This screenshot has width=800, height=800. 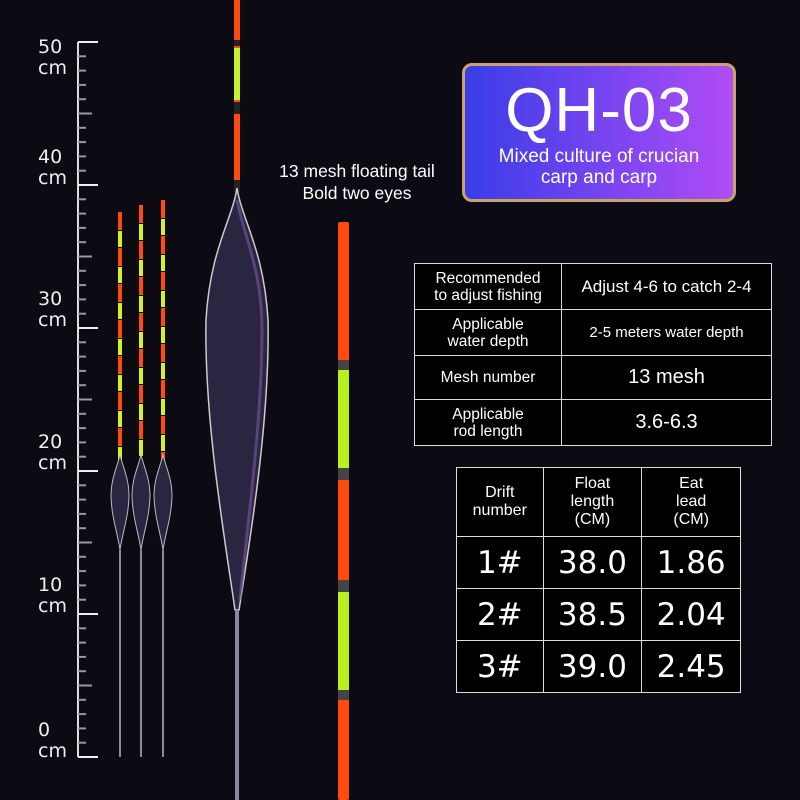 What do you see at coordinates (488, 332) in the screenshot?
I see `spec-label: Applicable water depth` at bounding box center [488, 332].